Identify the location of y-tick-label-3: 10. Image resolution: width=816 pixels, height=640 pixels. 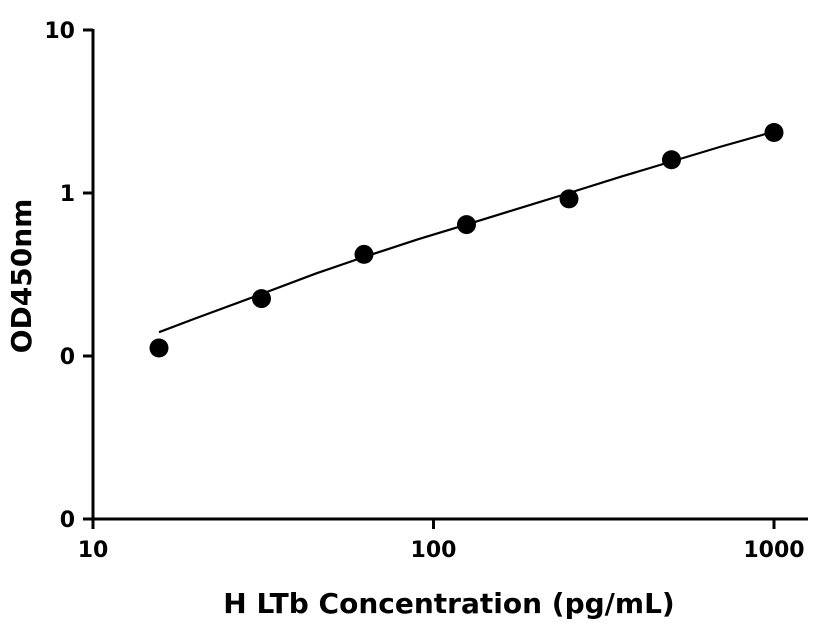
(59, 31).